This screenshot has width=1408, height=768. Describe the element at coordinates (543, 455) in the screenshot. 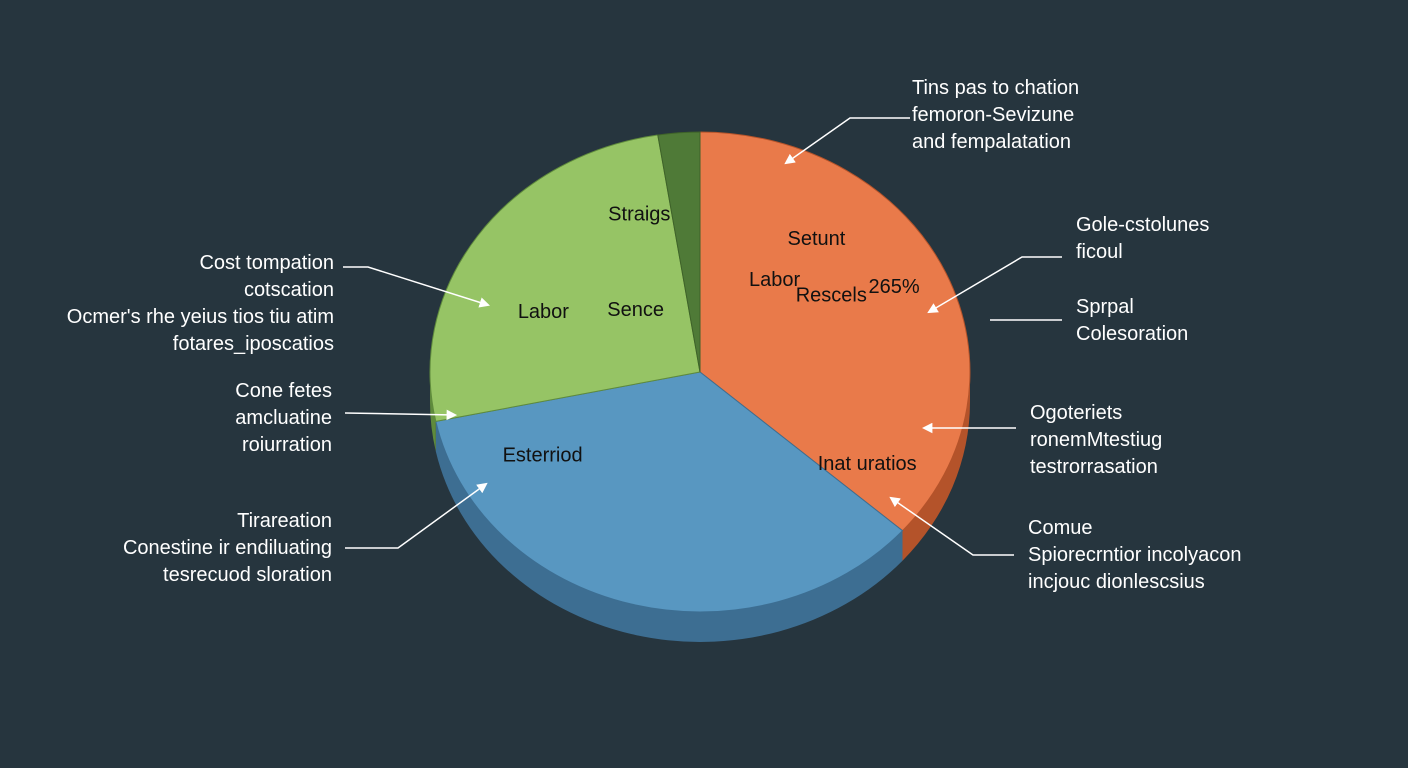

I see `slice-label-blue-0: Esterriod` at that location.